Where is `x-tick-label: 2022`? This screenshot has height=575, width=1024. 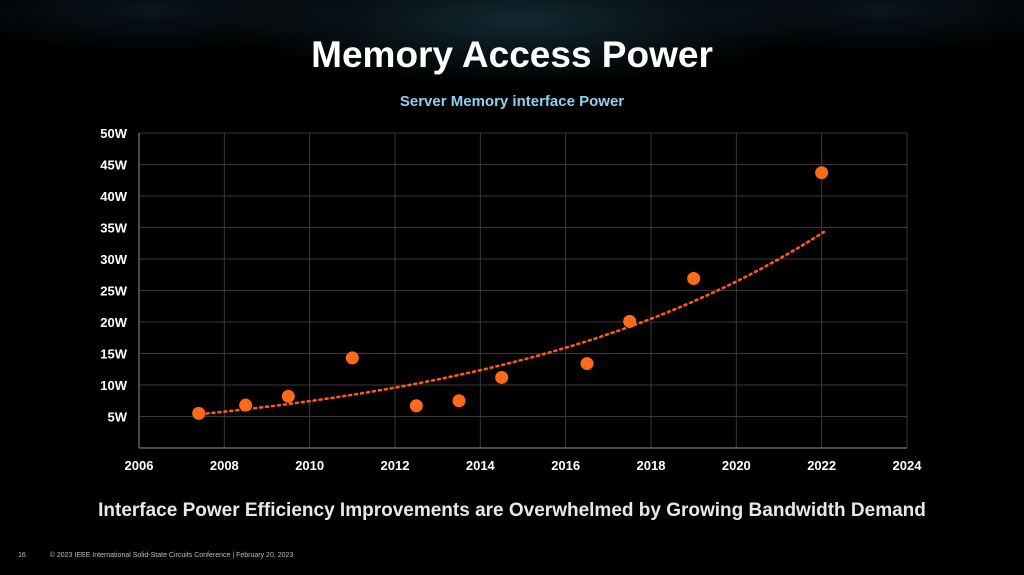
x-tick-label: 2022 is located at coordinates (821, 464).